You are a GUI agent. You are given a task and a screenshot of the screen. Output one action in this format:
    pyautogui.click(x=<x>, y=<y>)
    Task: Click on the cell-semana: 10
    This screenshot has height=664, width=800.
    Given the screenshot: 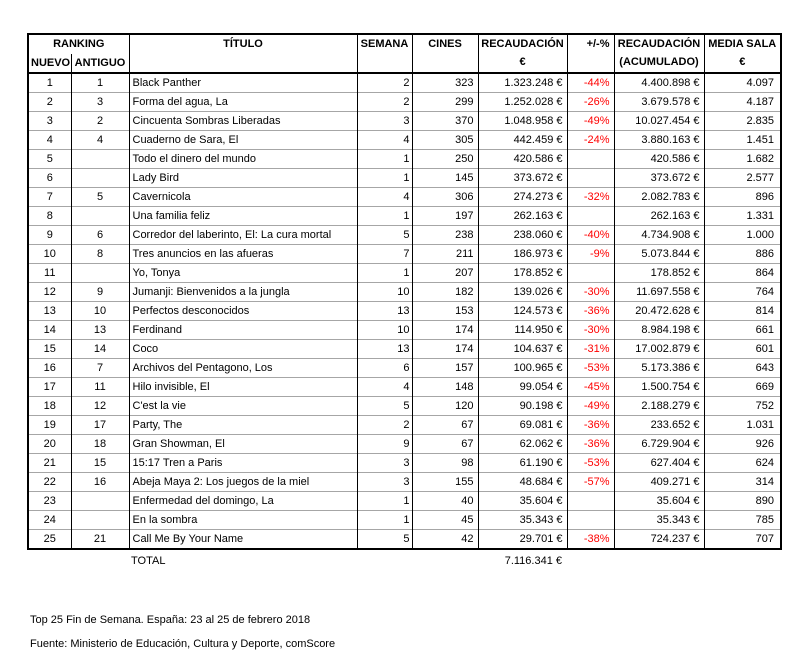 What is the action you would take?
    pyautogui.click(x=384, y=292)
    